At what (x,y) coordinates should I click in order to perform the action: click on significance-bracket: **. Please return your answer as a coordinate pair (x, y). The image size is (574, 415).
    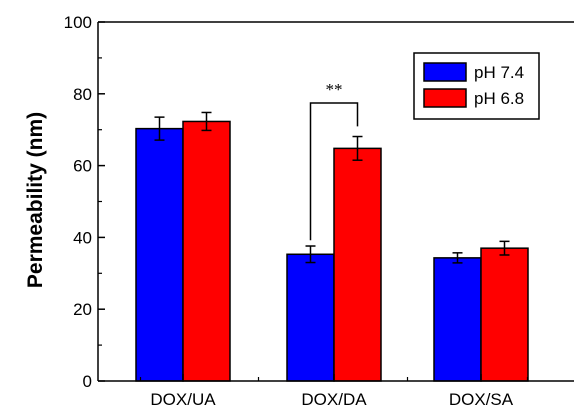
    Looking at the image, I should click on (334, 160).